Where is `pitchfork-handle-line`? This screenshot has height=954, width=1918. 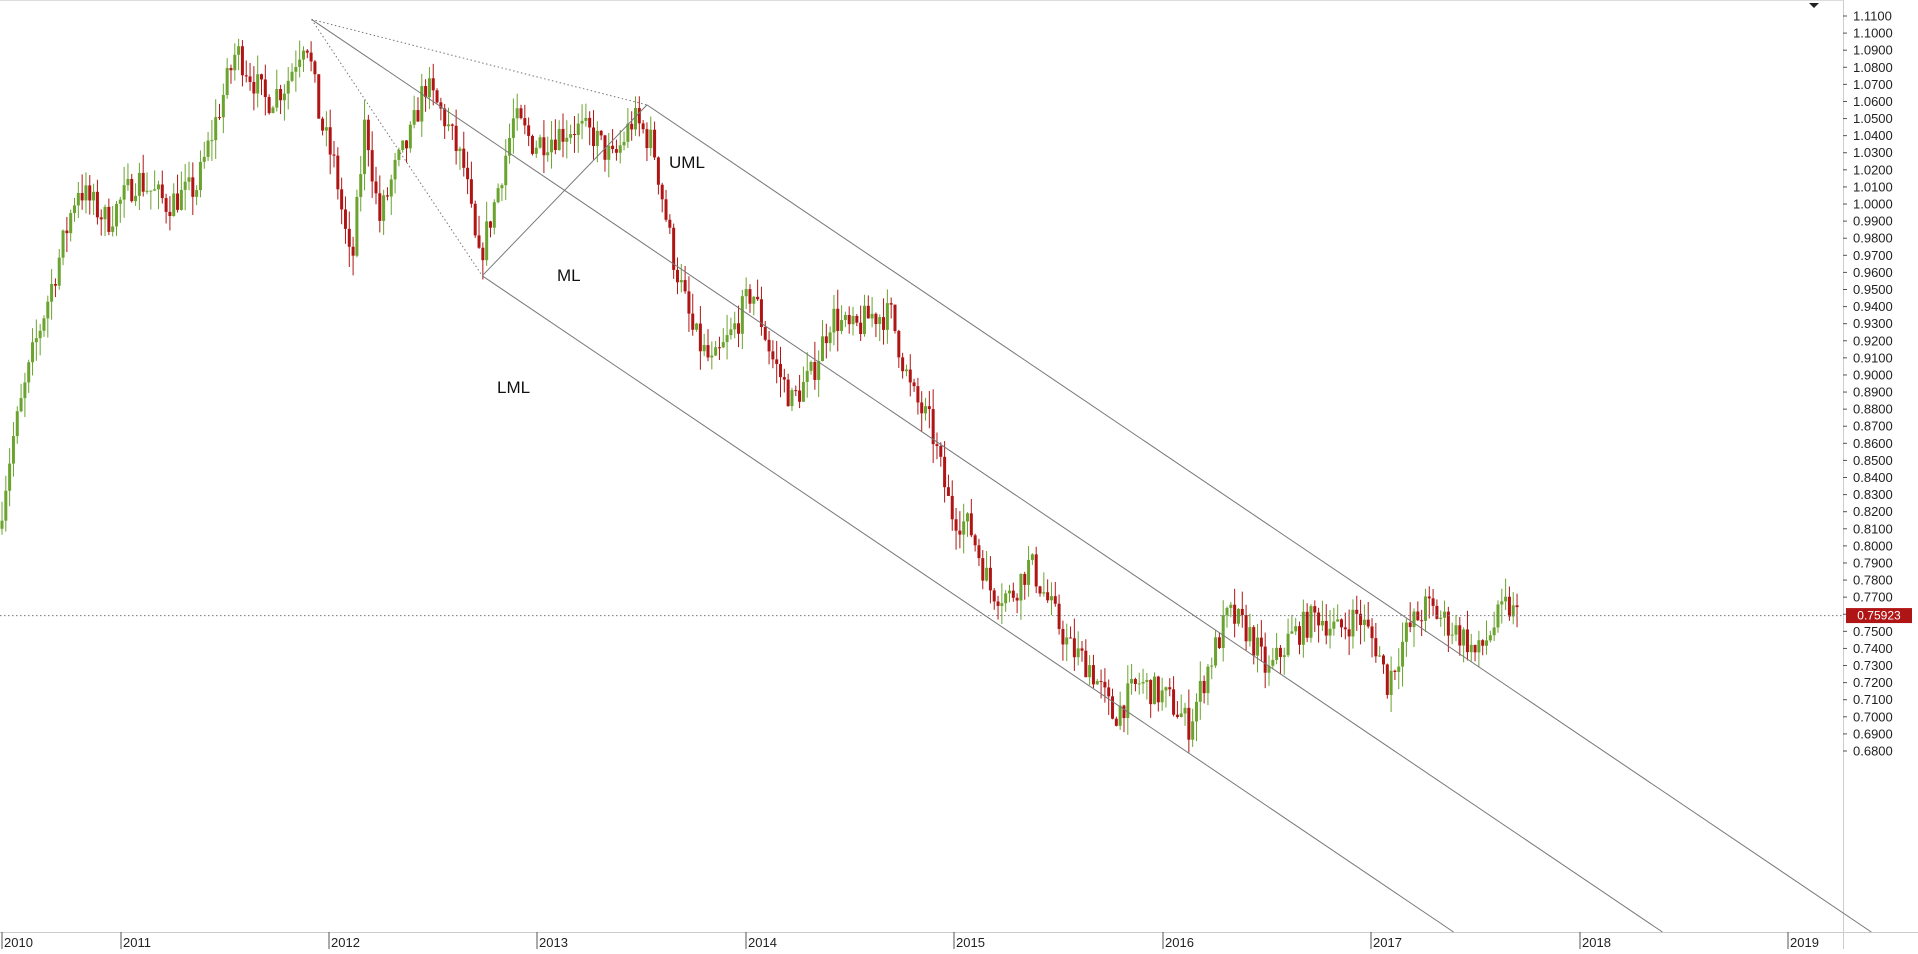
pitchfork-handle-line is located at coordinates (564, 190).